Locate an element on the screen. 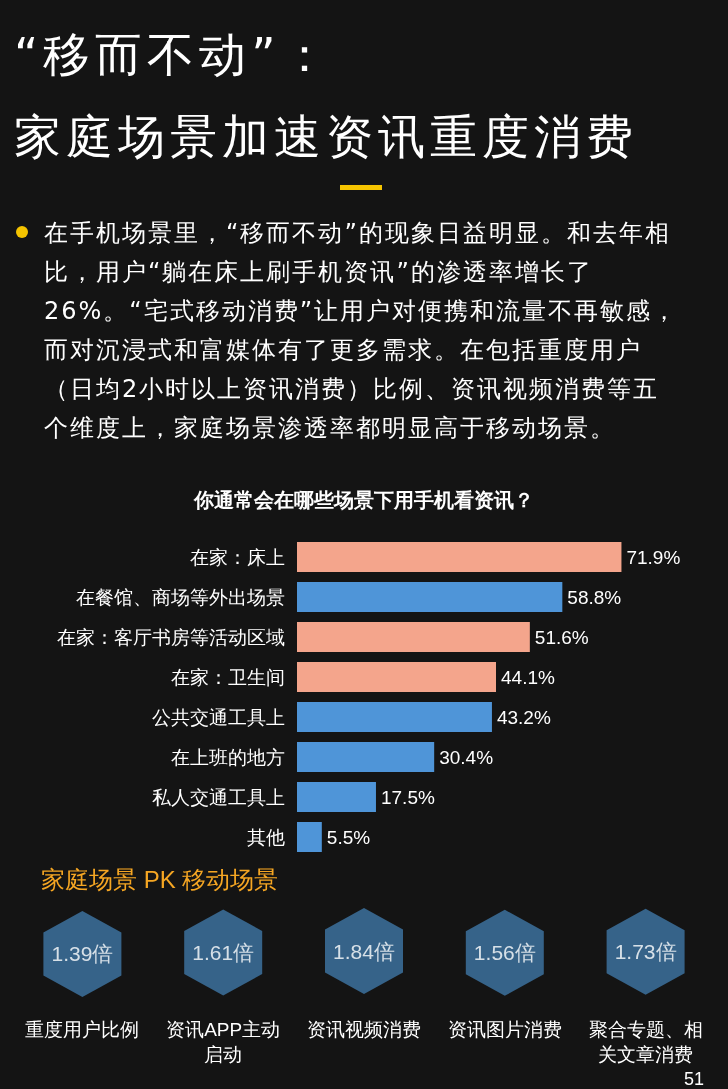 This screenshot has height=1089, width=728. category-label: 重度用户比例 is located at coordinates (82, 1029).